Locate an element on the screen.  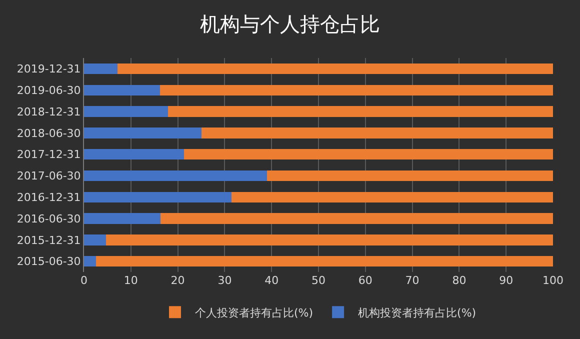
y-tick-label: 2016-12-31 is located at coordinates (48, 197).